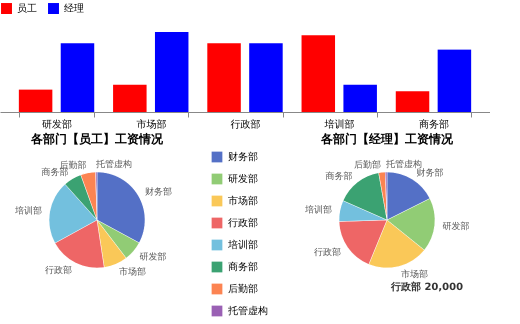 This screenshot has width=520, height=324. I want to click on legend-label: 商务部, so click(243, 267).